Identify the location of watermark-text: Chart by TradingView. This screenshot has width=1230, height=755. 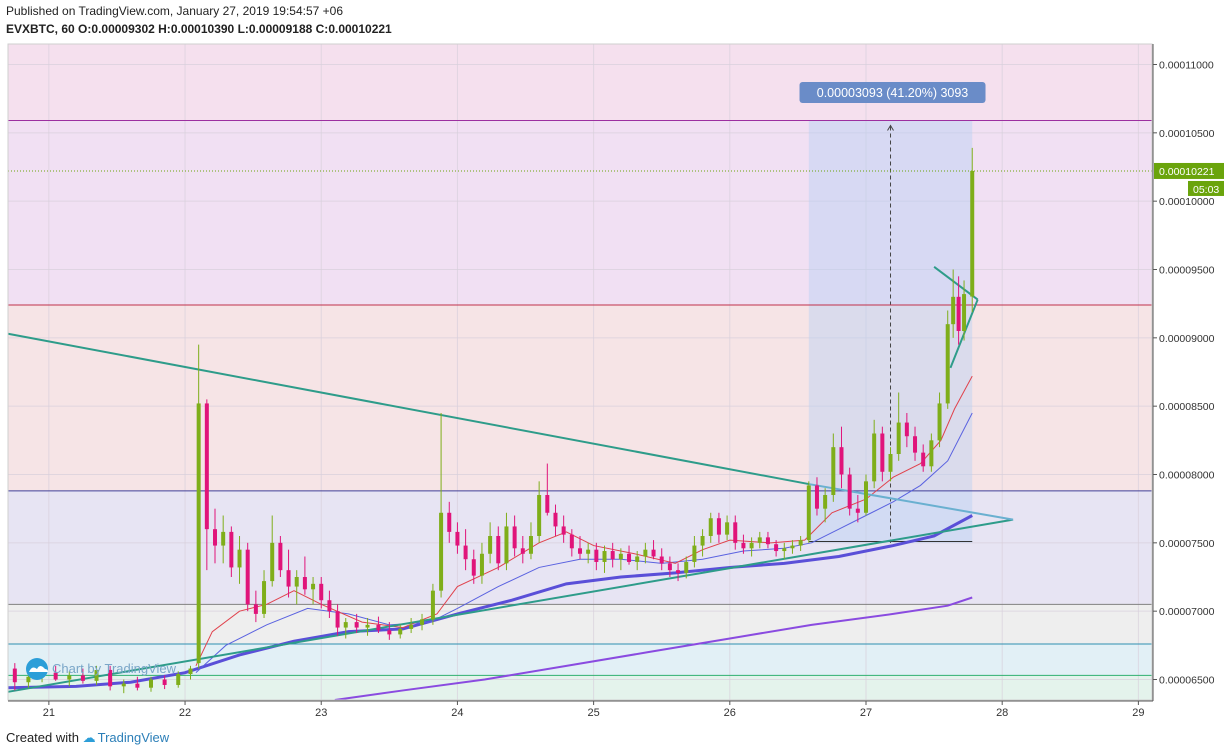
(114, 668).